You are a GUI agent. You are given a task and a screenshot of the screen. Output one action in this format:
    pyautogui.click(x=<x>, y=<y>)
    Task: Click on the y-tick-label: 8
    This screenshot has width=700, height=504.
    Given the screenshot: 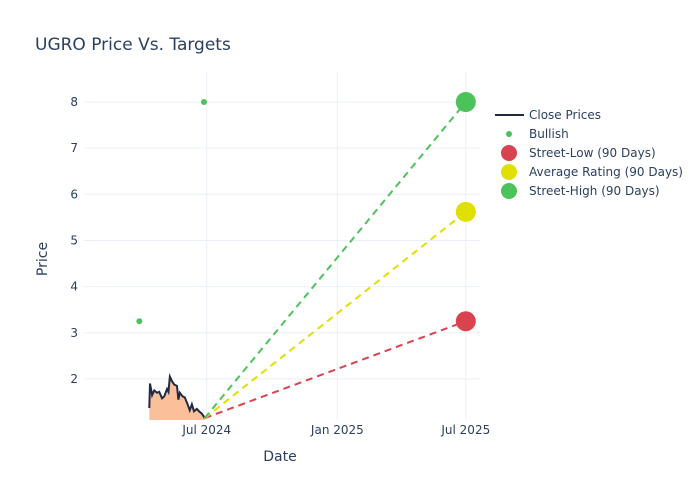 What is the action you would take?
    pyautogui.click(x=74, y=102)
    